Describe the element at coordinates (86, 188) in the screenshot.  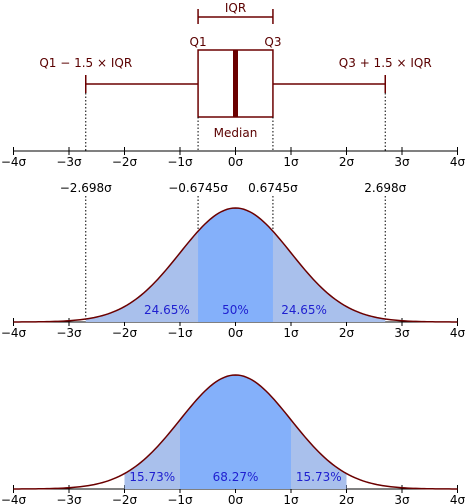
I see `value-label-lower-whisker: −2.698σ` at that location.